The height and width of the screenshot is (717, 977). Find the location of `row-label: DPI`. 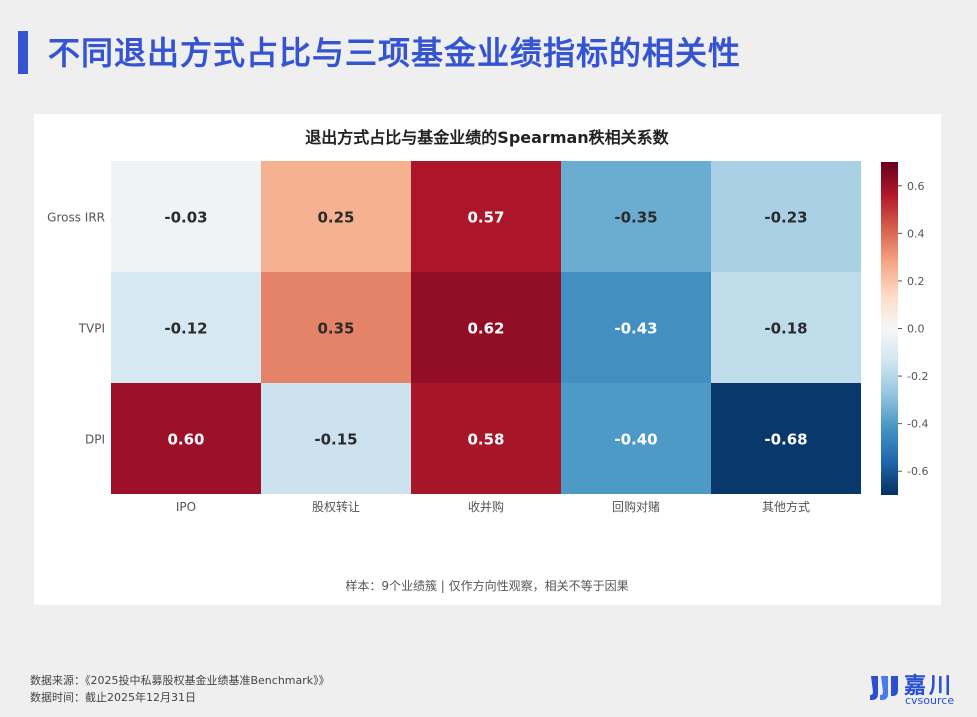

row-label: DPI is located at coordinates (95, 440).